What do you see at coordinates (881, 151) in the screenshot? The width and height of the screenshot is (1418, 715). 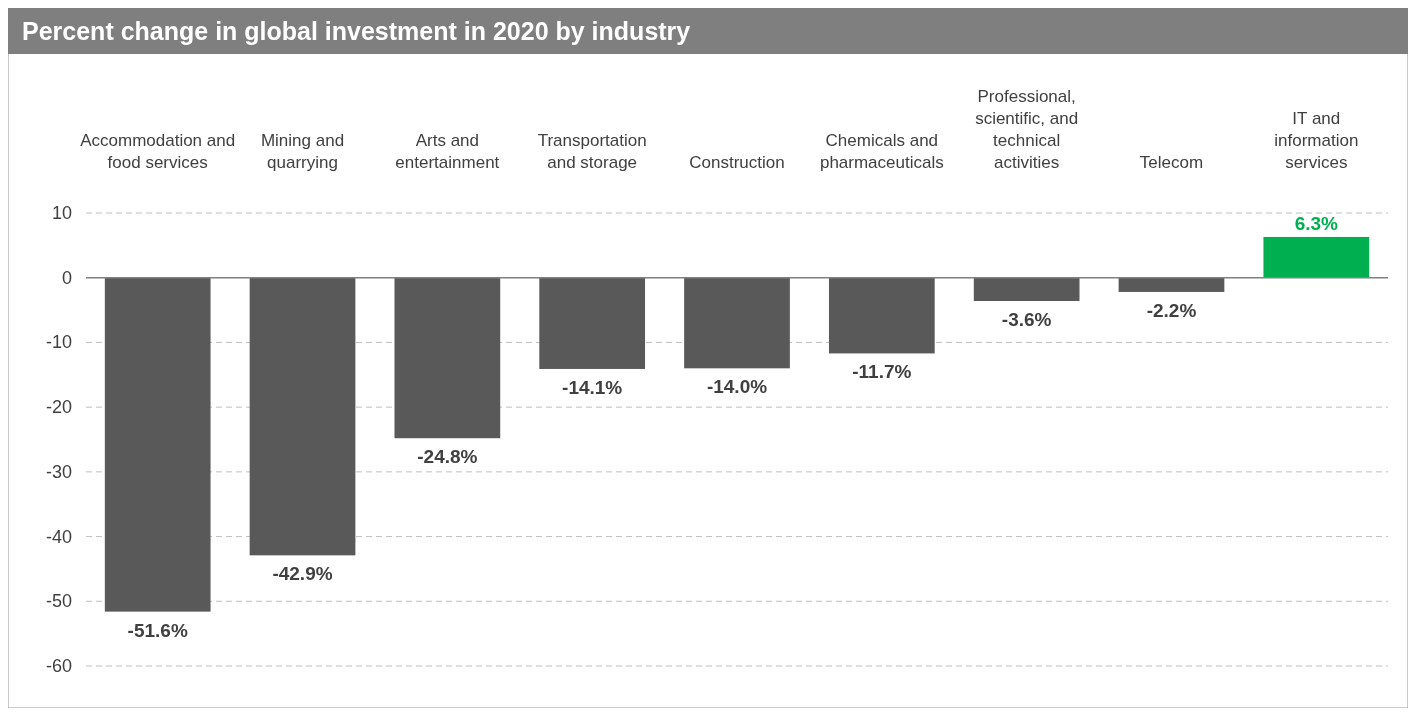 I see `x-tick-label: Chemicals and pharmaceuticals` at bounding box center [881, 151].